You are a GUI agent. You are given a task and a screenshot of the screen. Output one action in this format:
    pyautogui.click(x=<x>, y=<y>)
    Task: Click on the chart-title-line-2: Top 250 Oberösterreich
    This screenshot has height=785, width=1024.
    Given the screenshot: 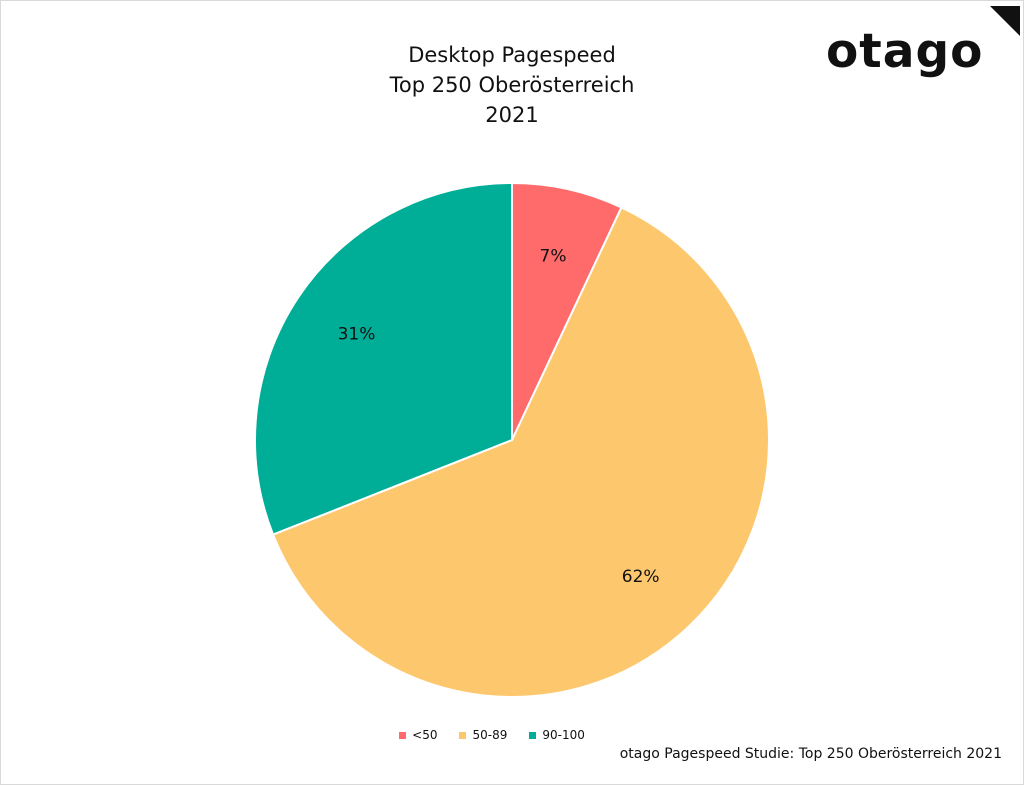 What is the action you would take?
    pyautogui.click(x=512, y=85)
    